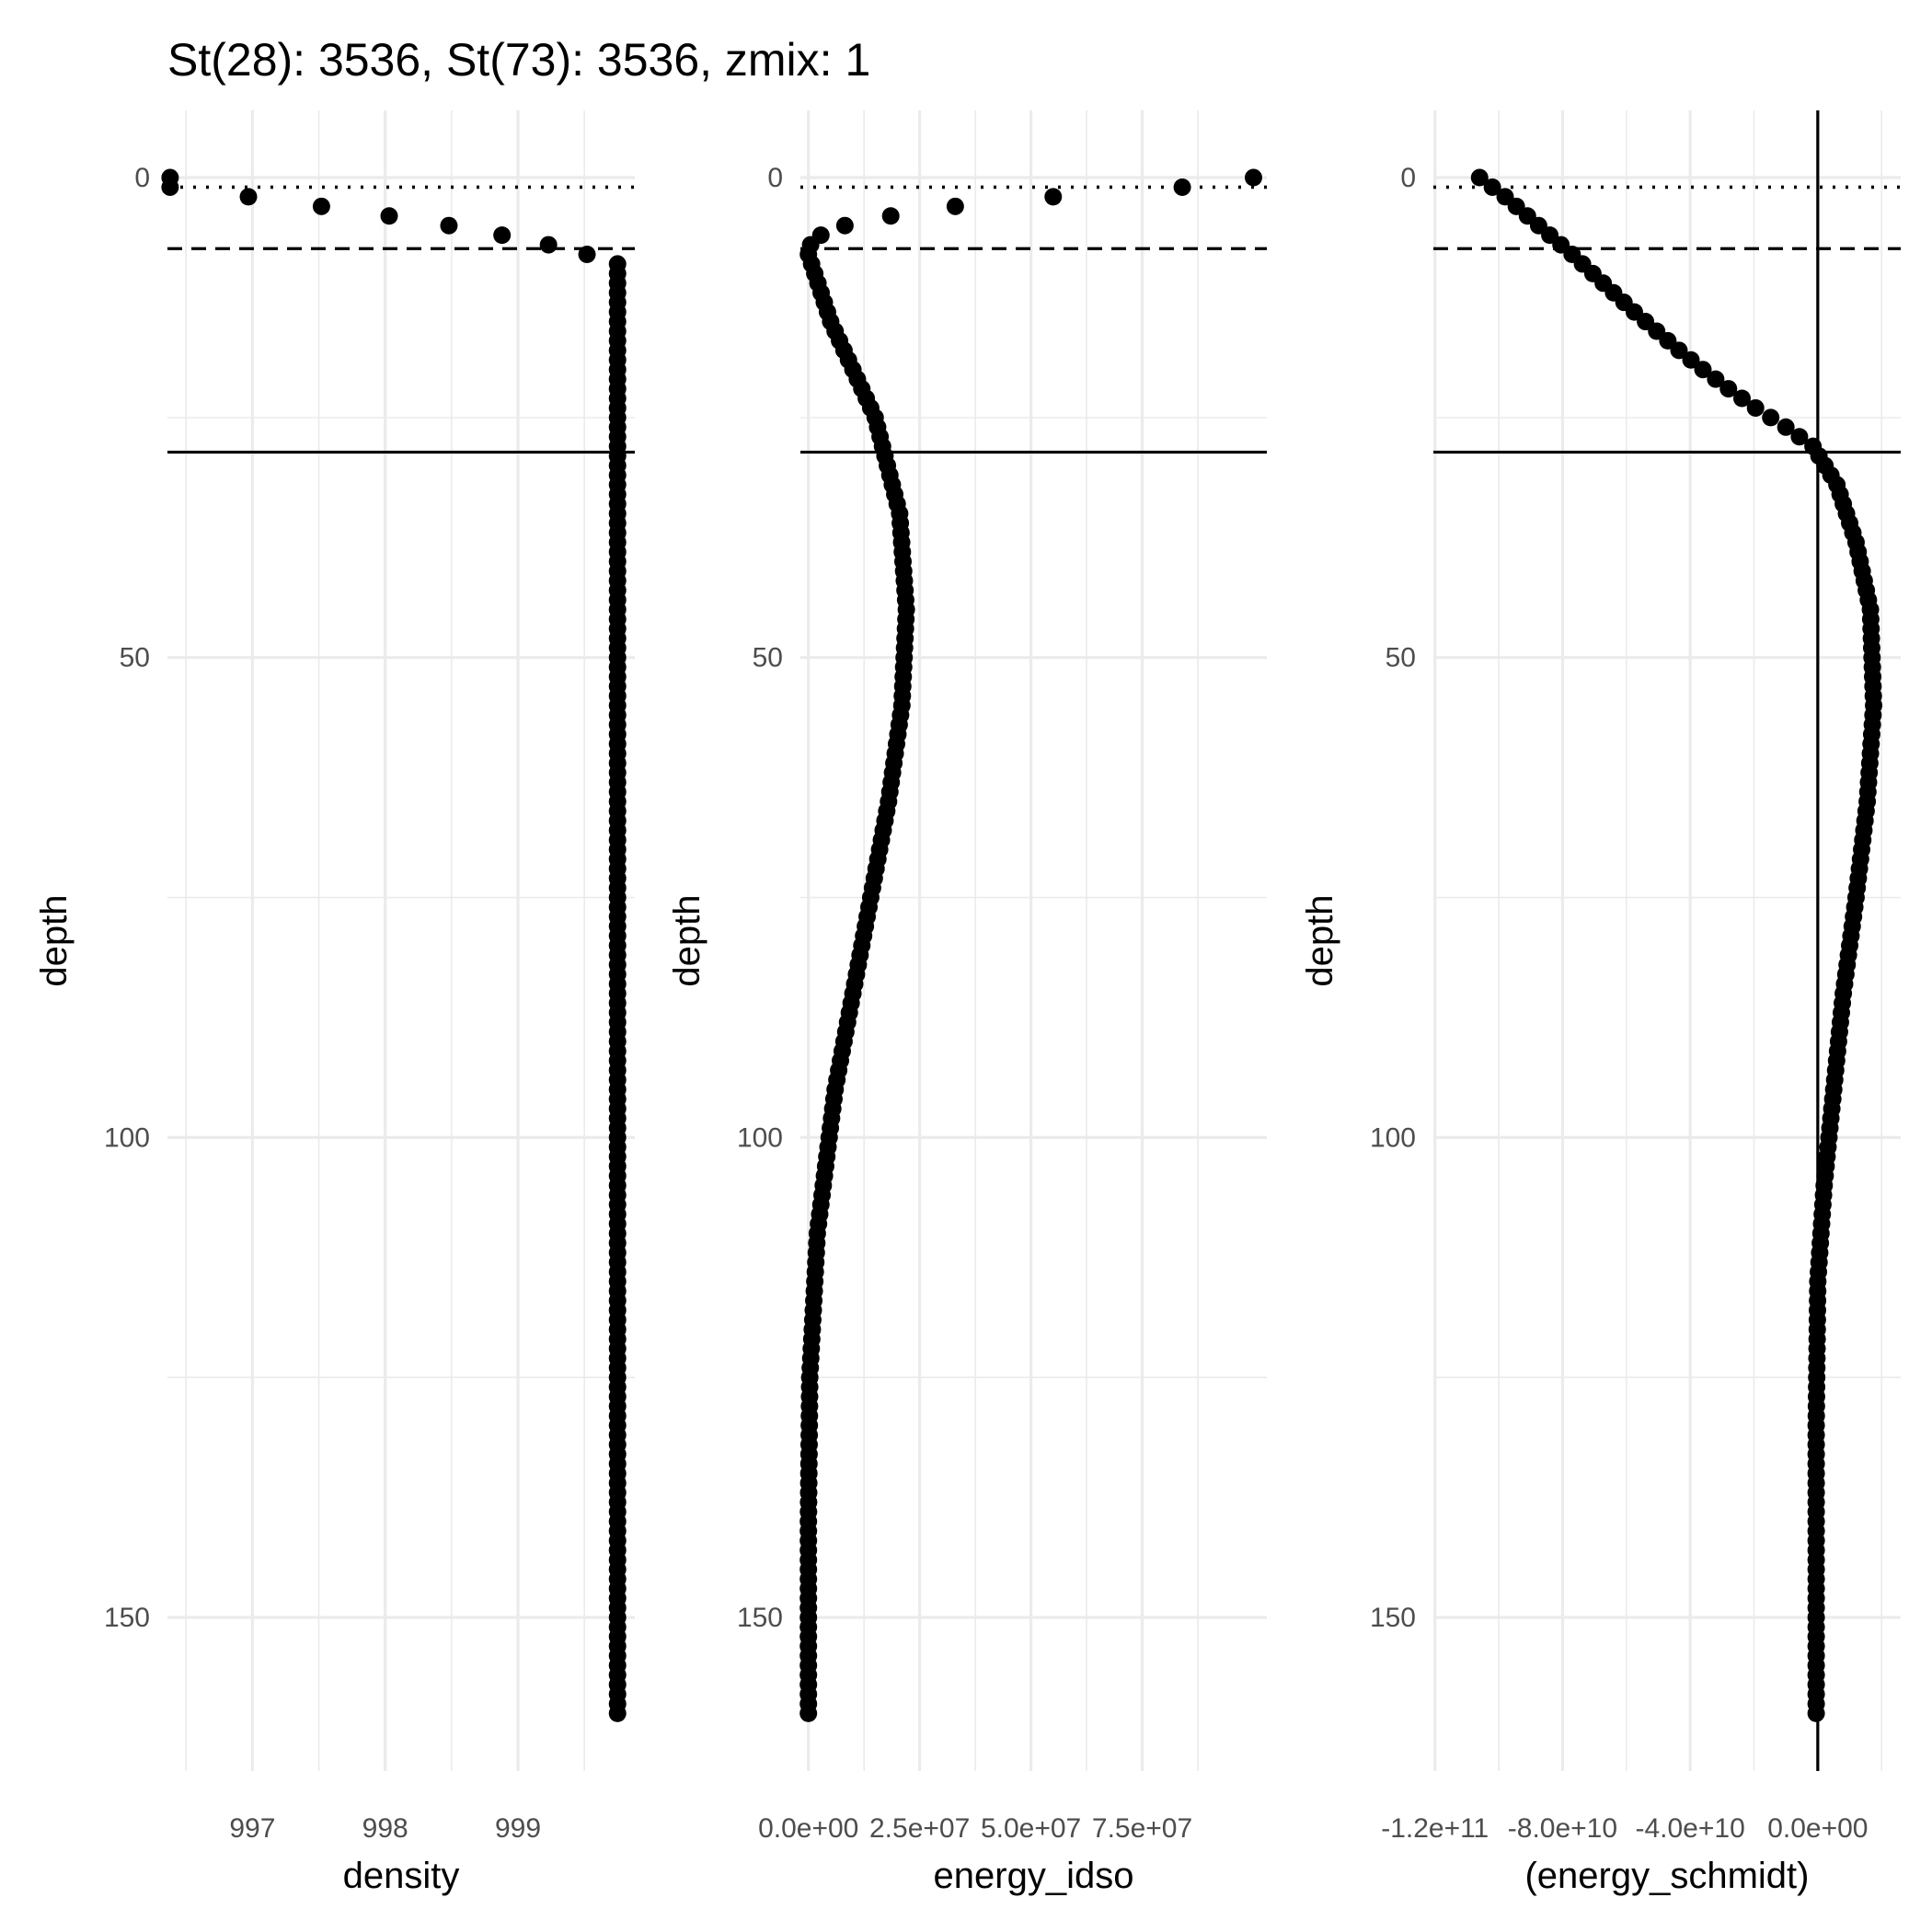 The image size is (1932, 1932). What do you see at coordinates (1666, 1876) in the screenshot?
I see `x-axis-title: (energy_schmidt)` at bounding box center [1666, 1876].